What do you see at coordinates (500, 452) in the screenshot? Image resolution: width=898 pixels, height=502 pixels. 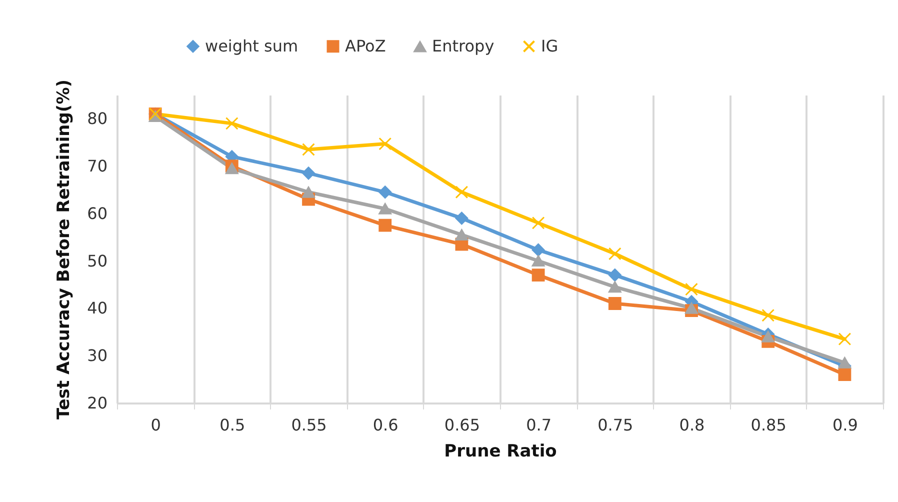 I see `x-axis-title: Prune Ratio` at bounding box center [500, 452].